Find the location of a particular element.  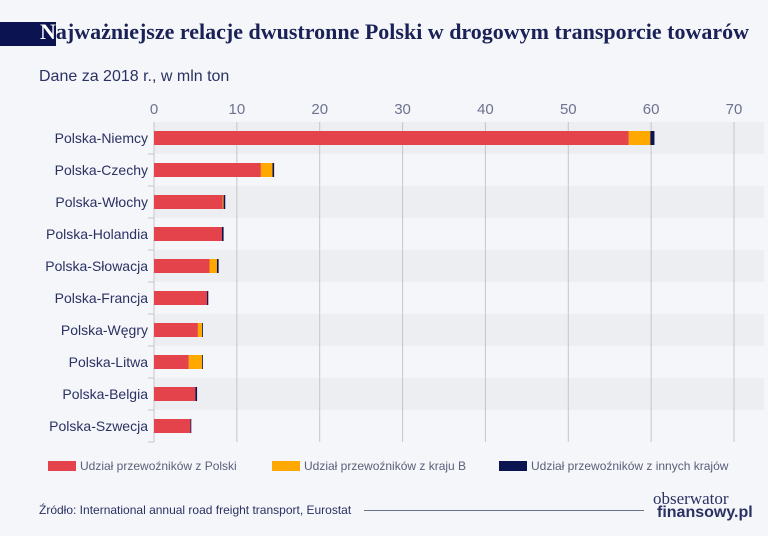

logo: obserwator finansowy.pl is located at coordinates (703, 505).